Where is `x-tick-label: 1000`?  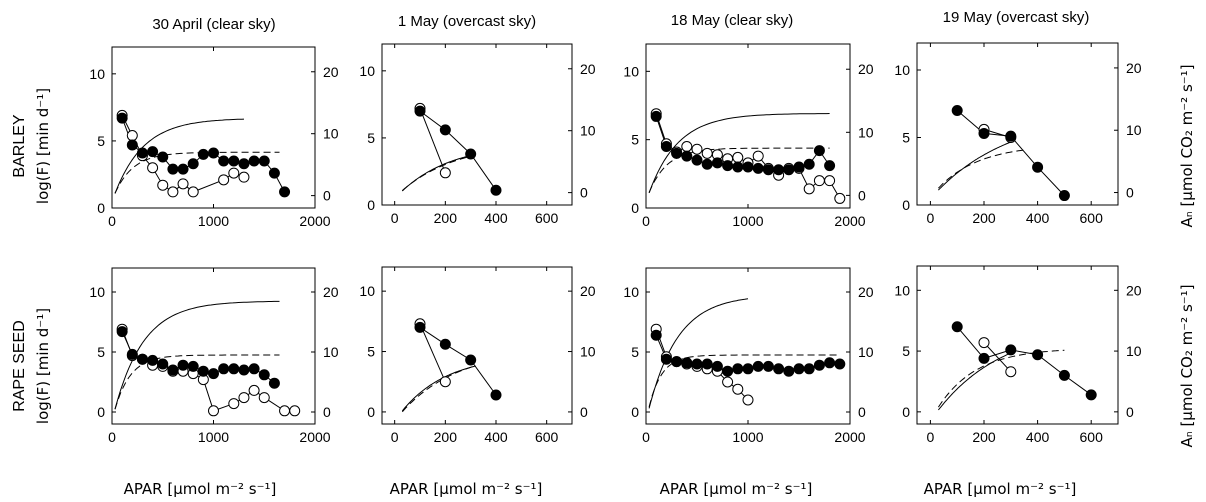 x-tick-label: 1000 is located at coordinates (213, 221).